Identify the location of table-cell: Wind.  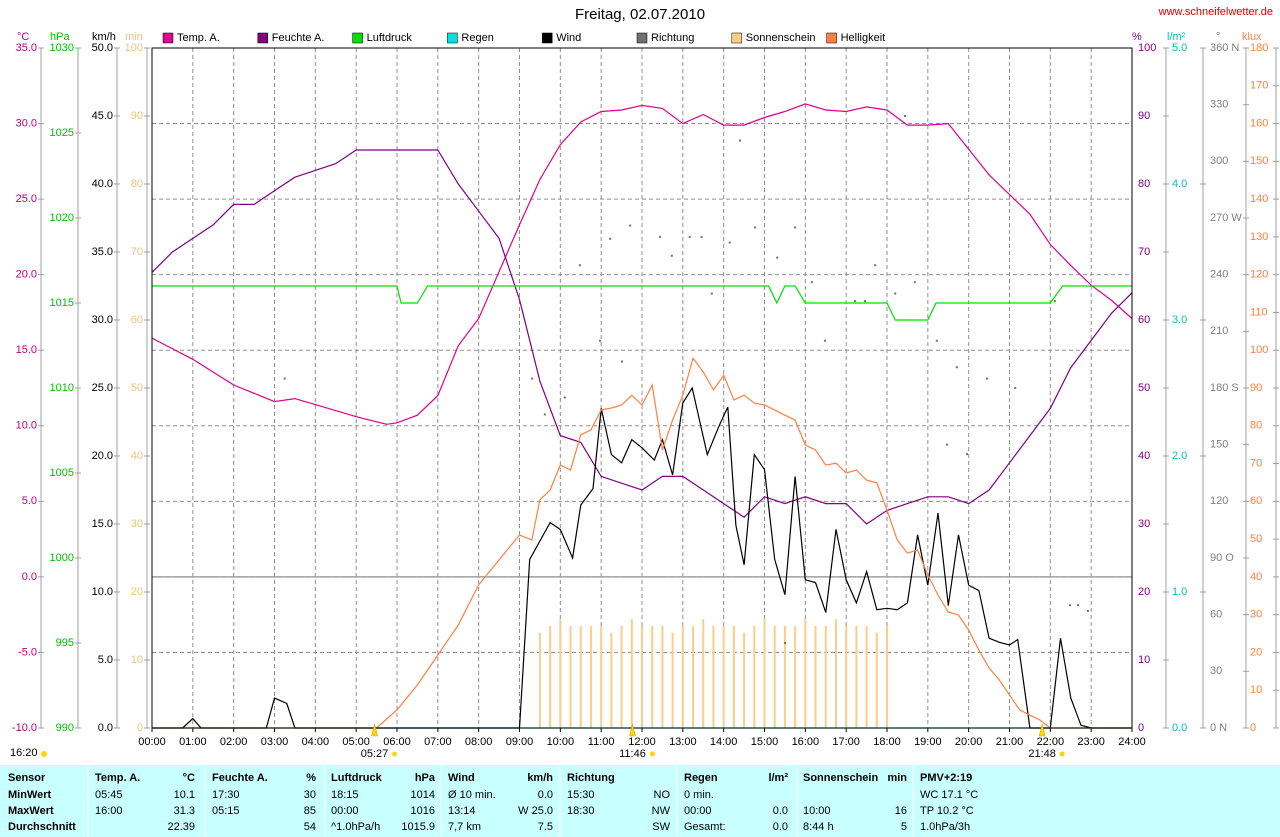
(461, 778).